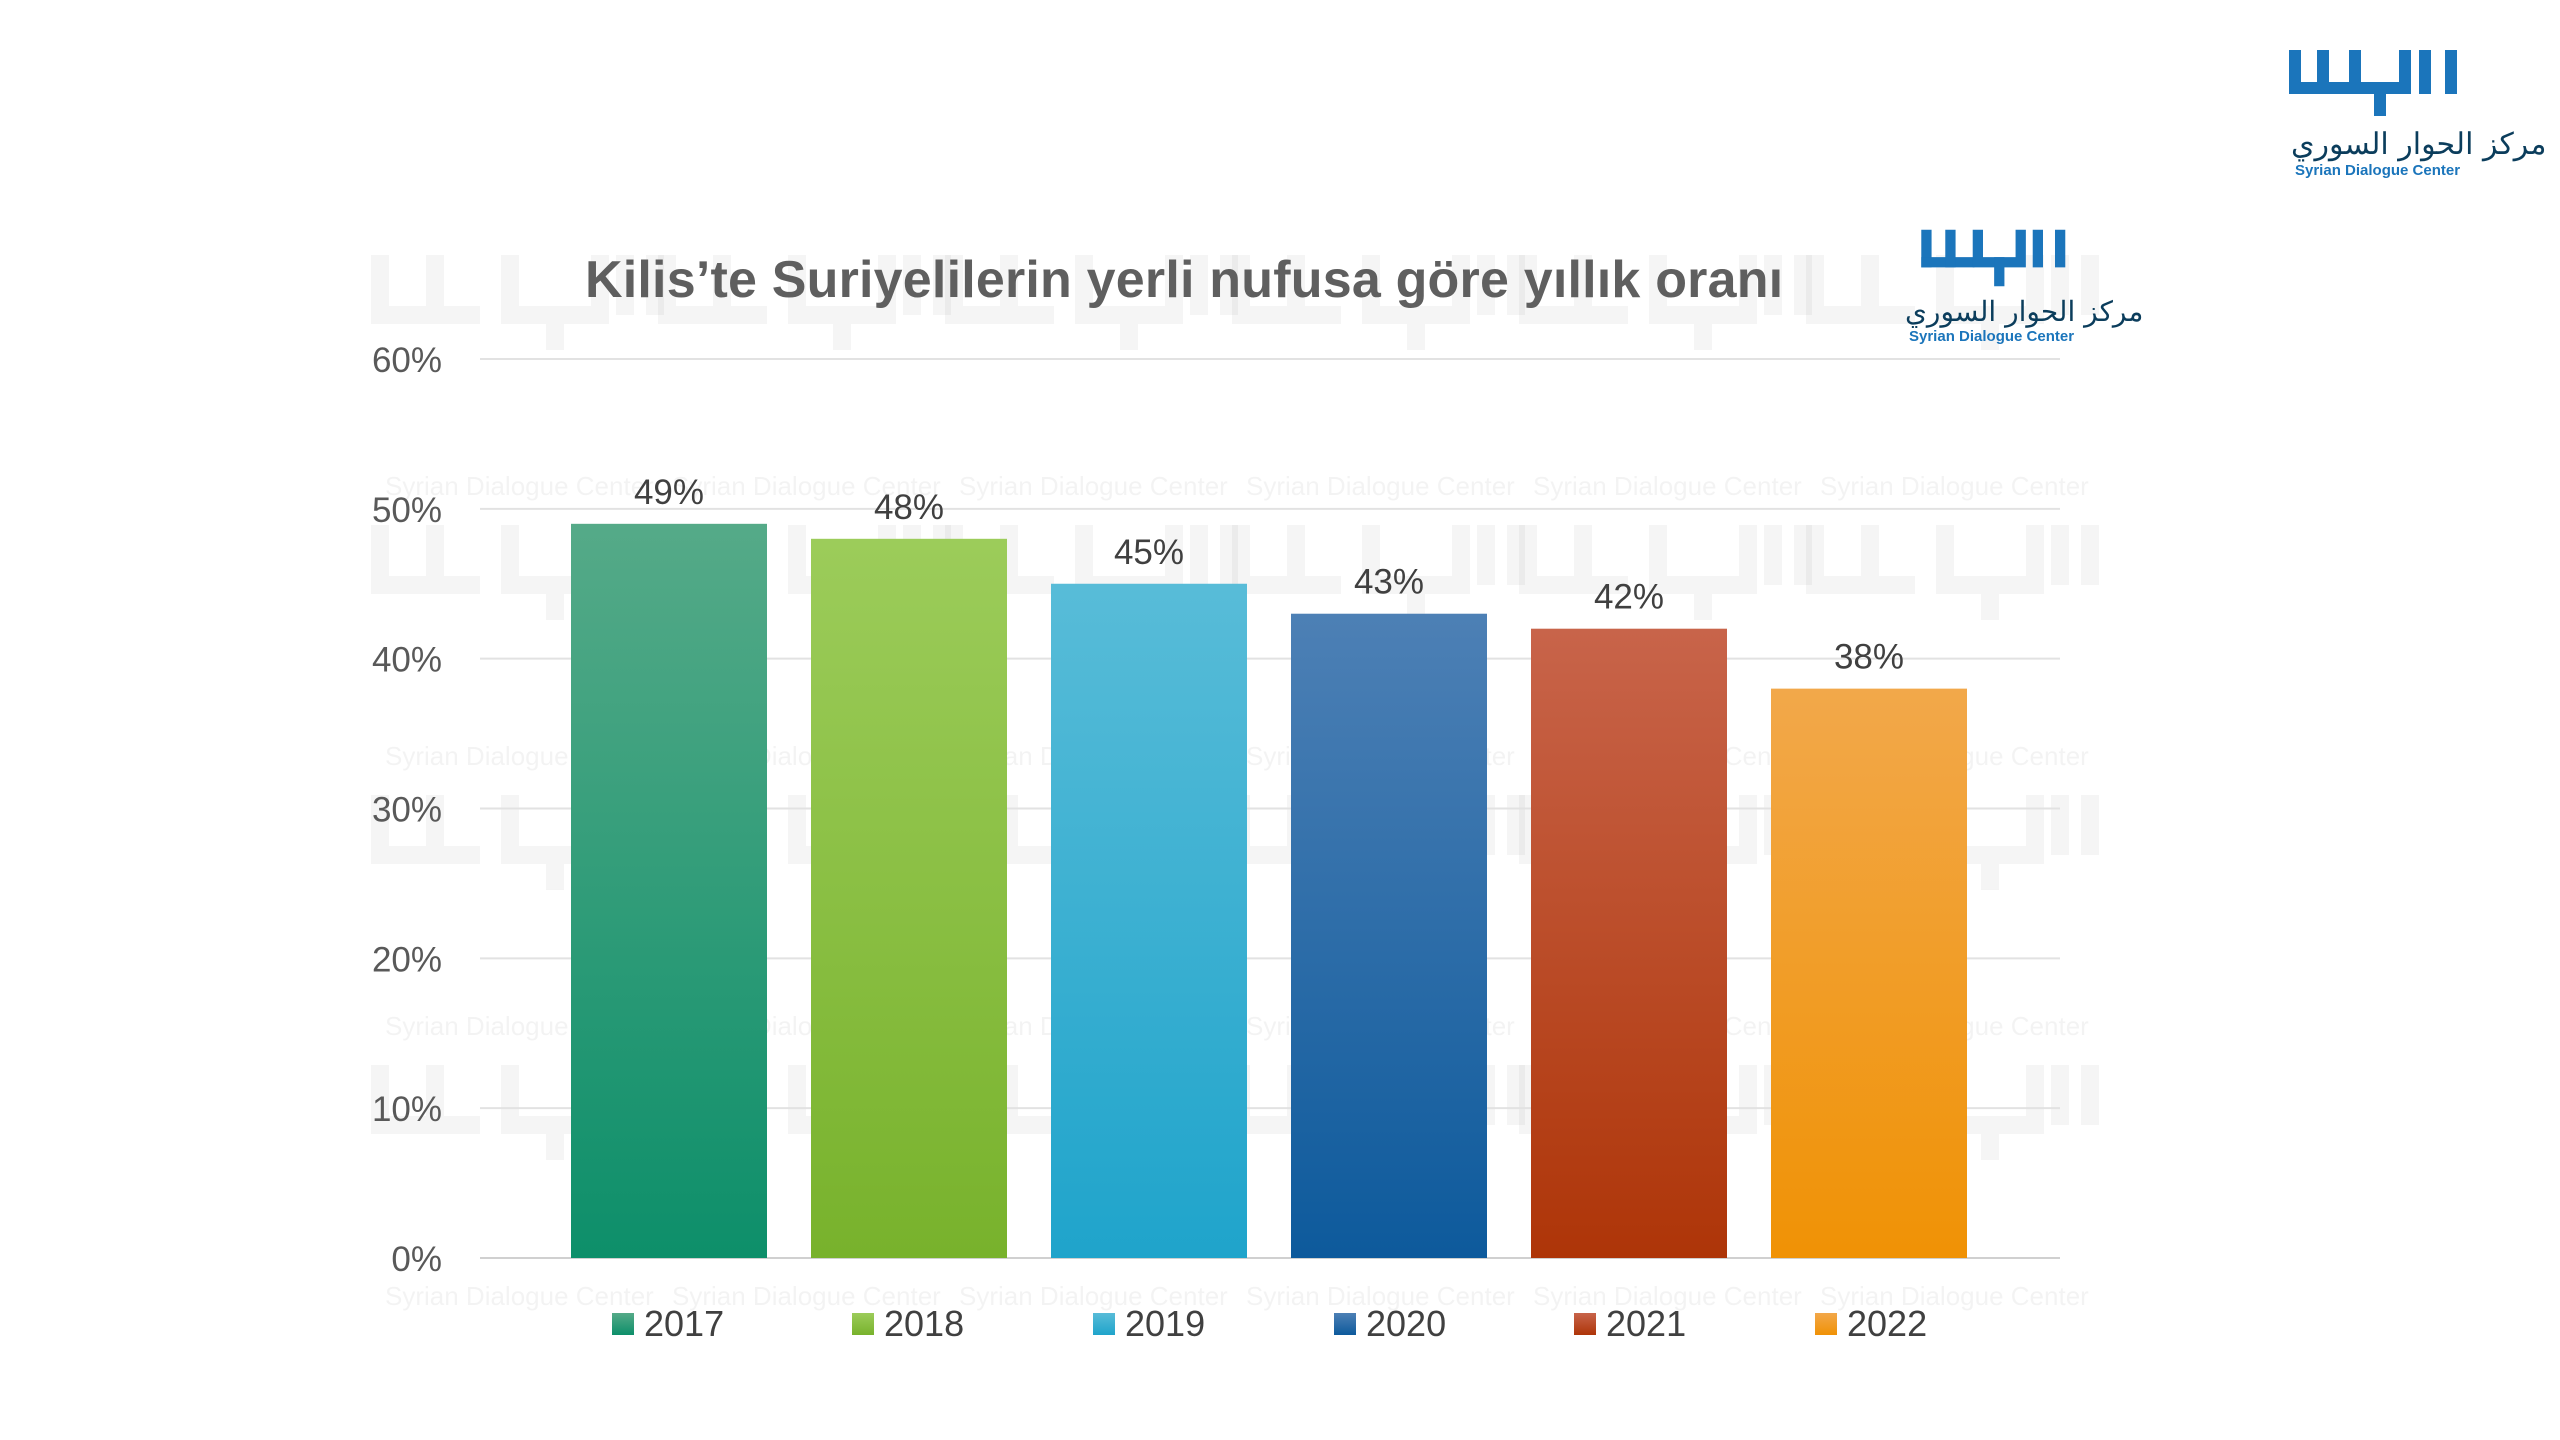 The image size is (2560, 1440). What do you see at coordinates (1149, 920) in the screenshot?
I see `bar-2019` at bounding box center [1149, 920].